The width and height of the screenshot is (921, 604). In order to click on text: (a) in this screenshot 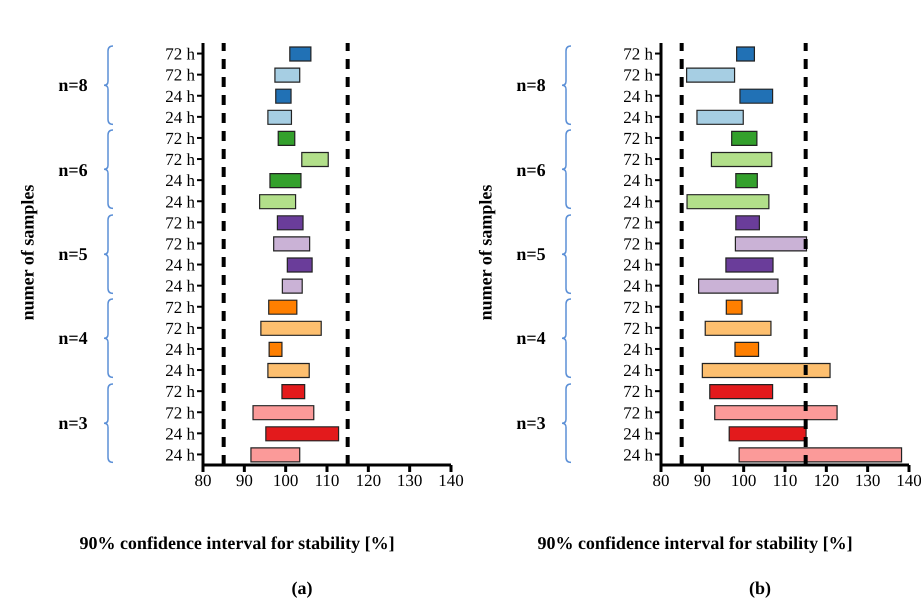, I will do `click(302, 588)`.